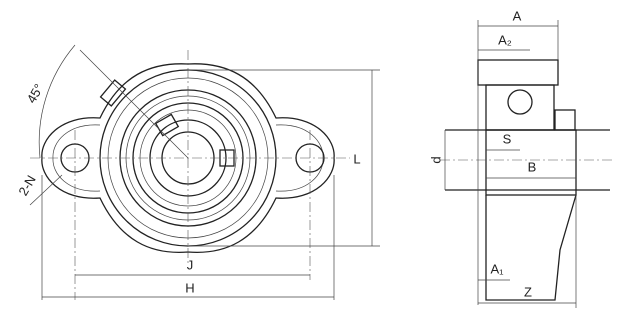  What do you see at coordinates (435, 159) in the screenshot?
I see `dim-label: d` at bounding box center [435, 159].